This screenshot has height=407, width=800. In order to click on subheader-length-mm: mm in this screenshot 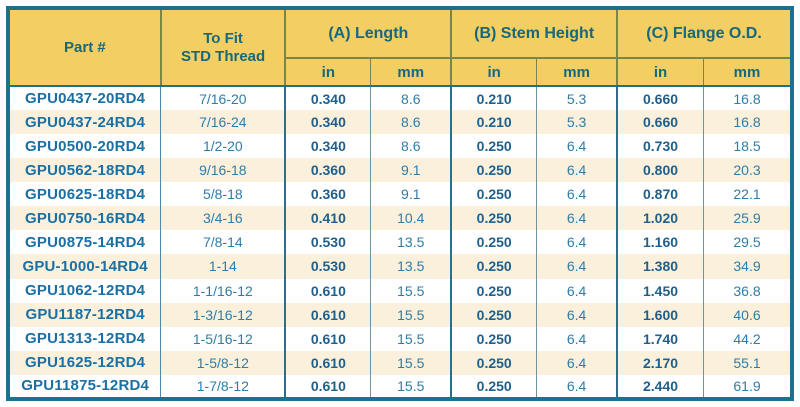, I will do `click(411, 72)`.